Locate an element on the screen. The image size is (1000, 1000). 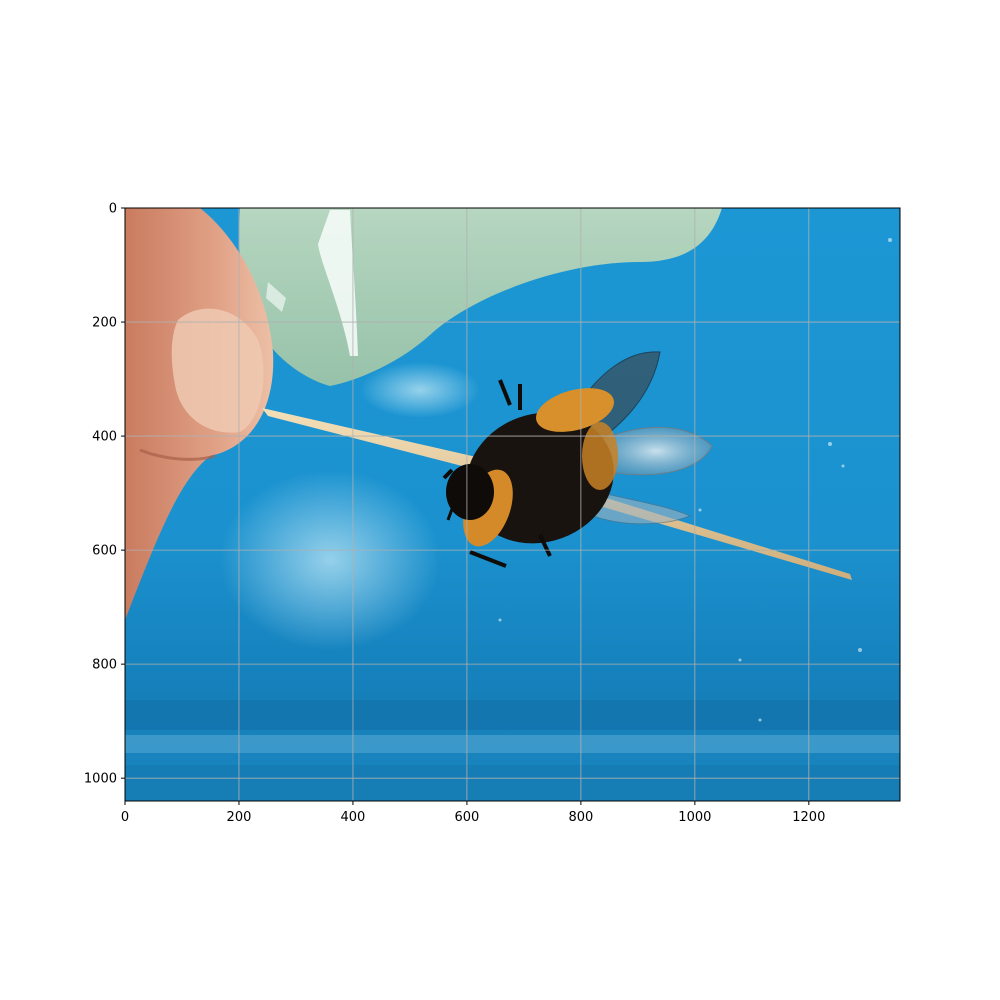
y-tick-label: 1000 is located at coordinates (100, 779).